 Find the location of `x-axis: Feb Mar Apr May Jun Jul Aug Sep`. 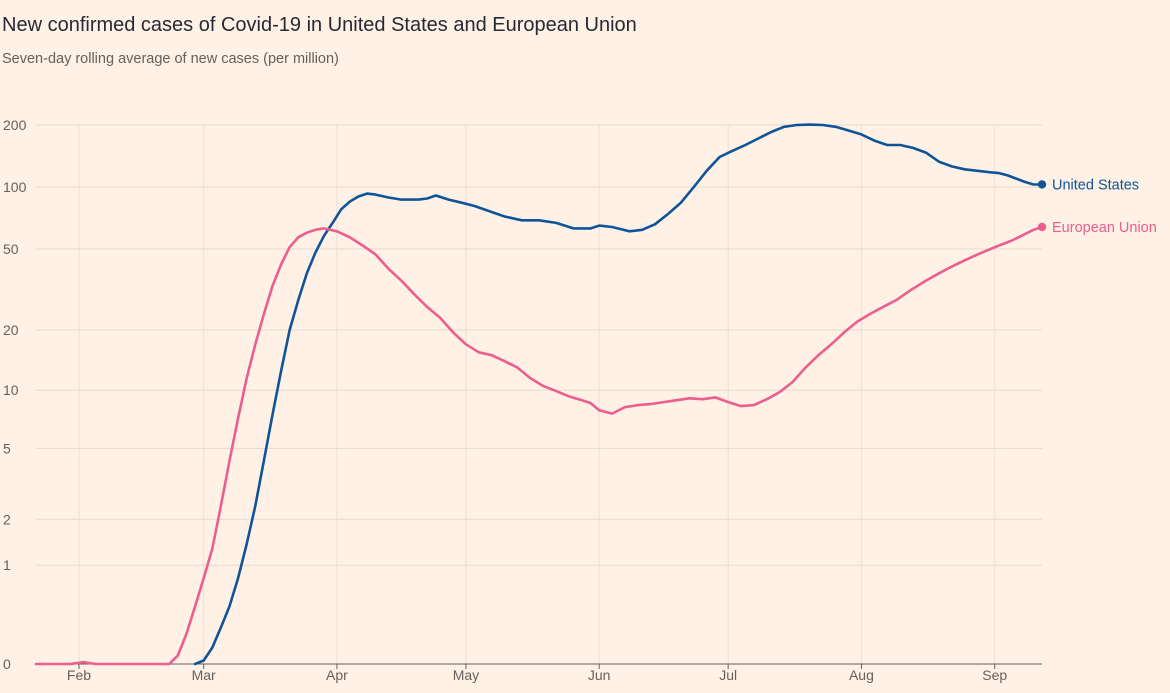

x-axis: Feb Mar Apr May Jun Jul Aug Sep is located at coordinates (539, 673).